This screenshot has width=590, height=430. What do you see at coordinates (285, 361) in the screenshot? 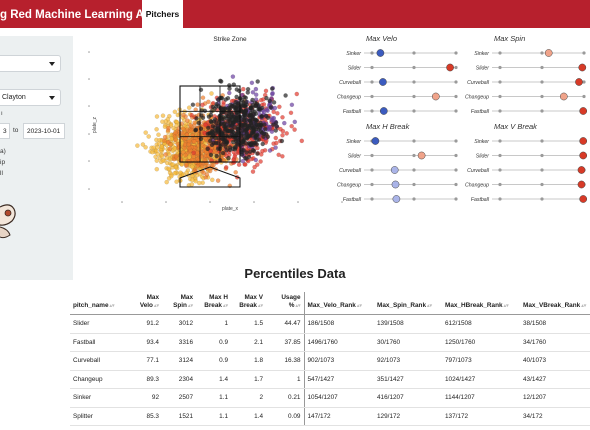
I see `table-cell: 16.38` at bounding box center [285, 361].